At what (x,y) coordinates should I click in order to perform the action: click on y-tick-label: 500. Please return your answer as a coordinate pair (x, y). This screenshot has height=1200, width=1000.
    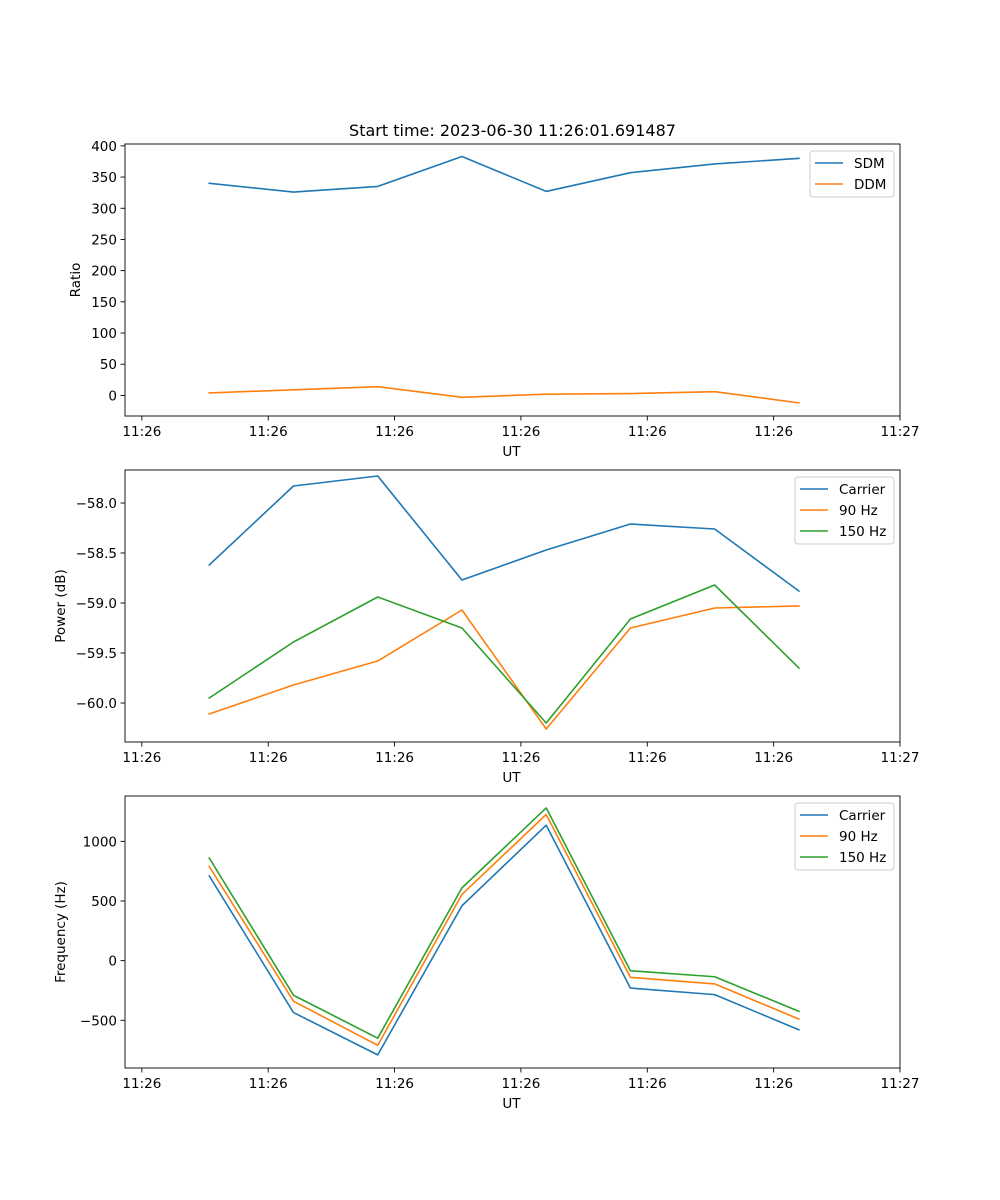
    Looking at the image, I should click on (104, 902).